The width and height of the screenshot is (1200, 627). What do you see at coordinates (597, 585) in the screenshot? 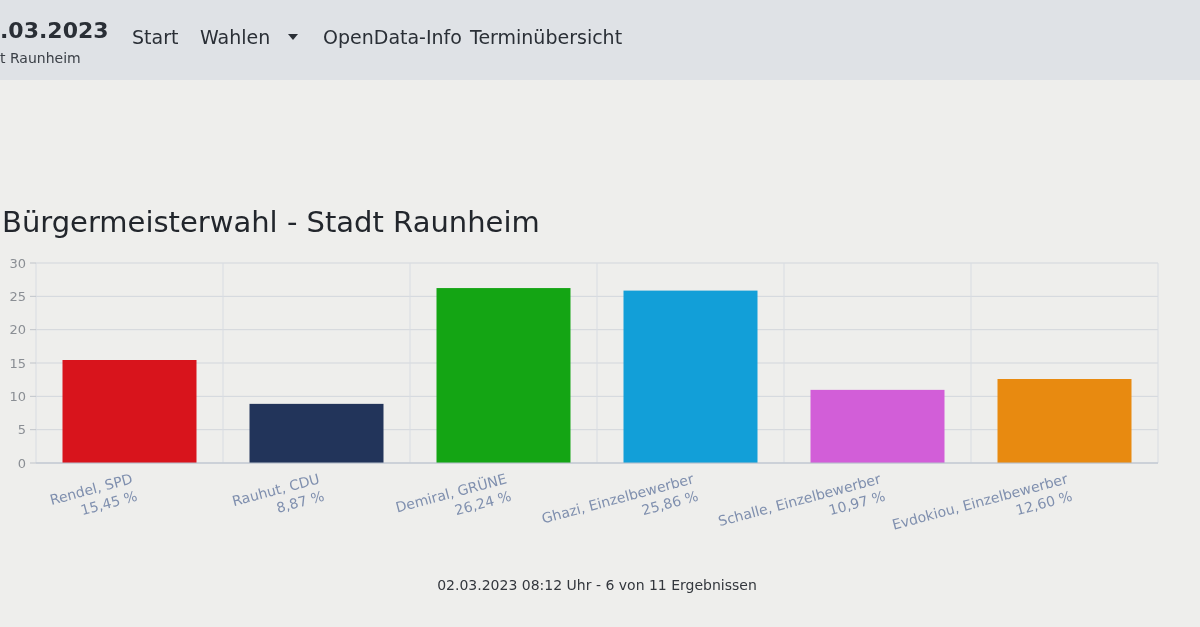
I see `text: 02.03.2023 08:12 Uhr - 6 von 11 Ergebnissen` at bounding box center [597, 585].